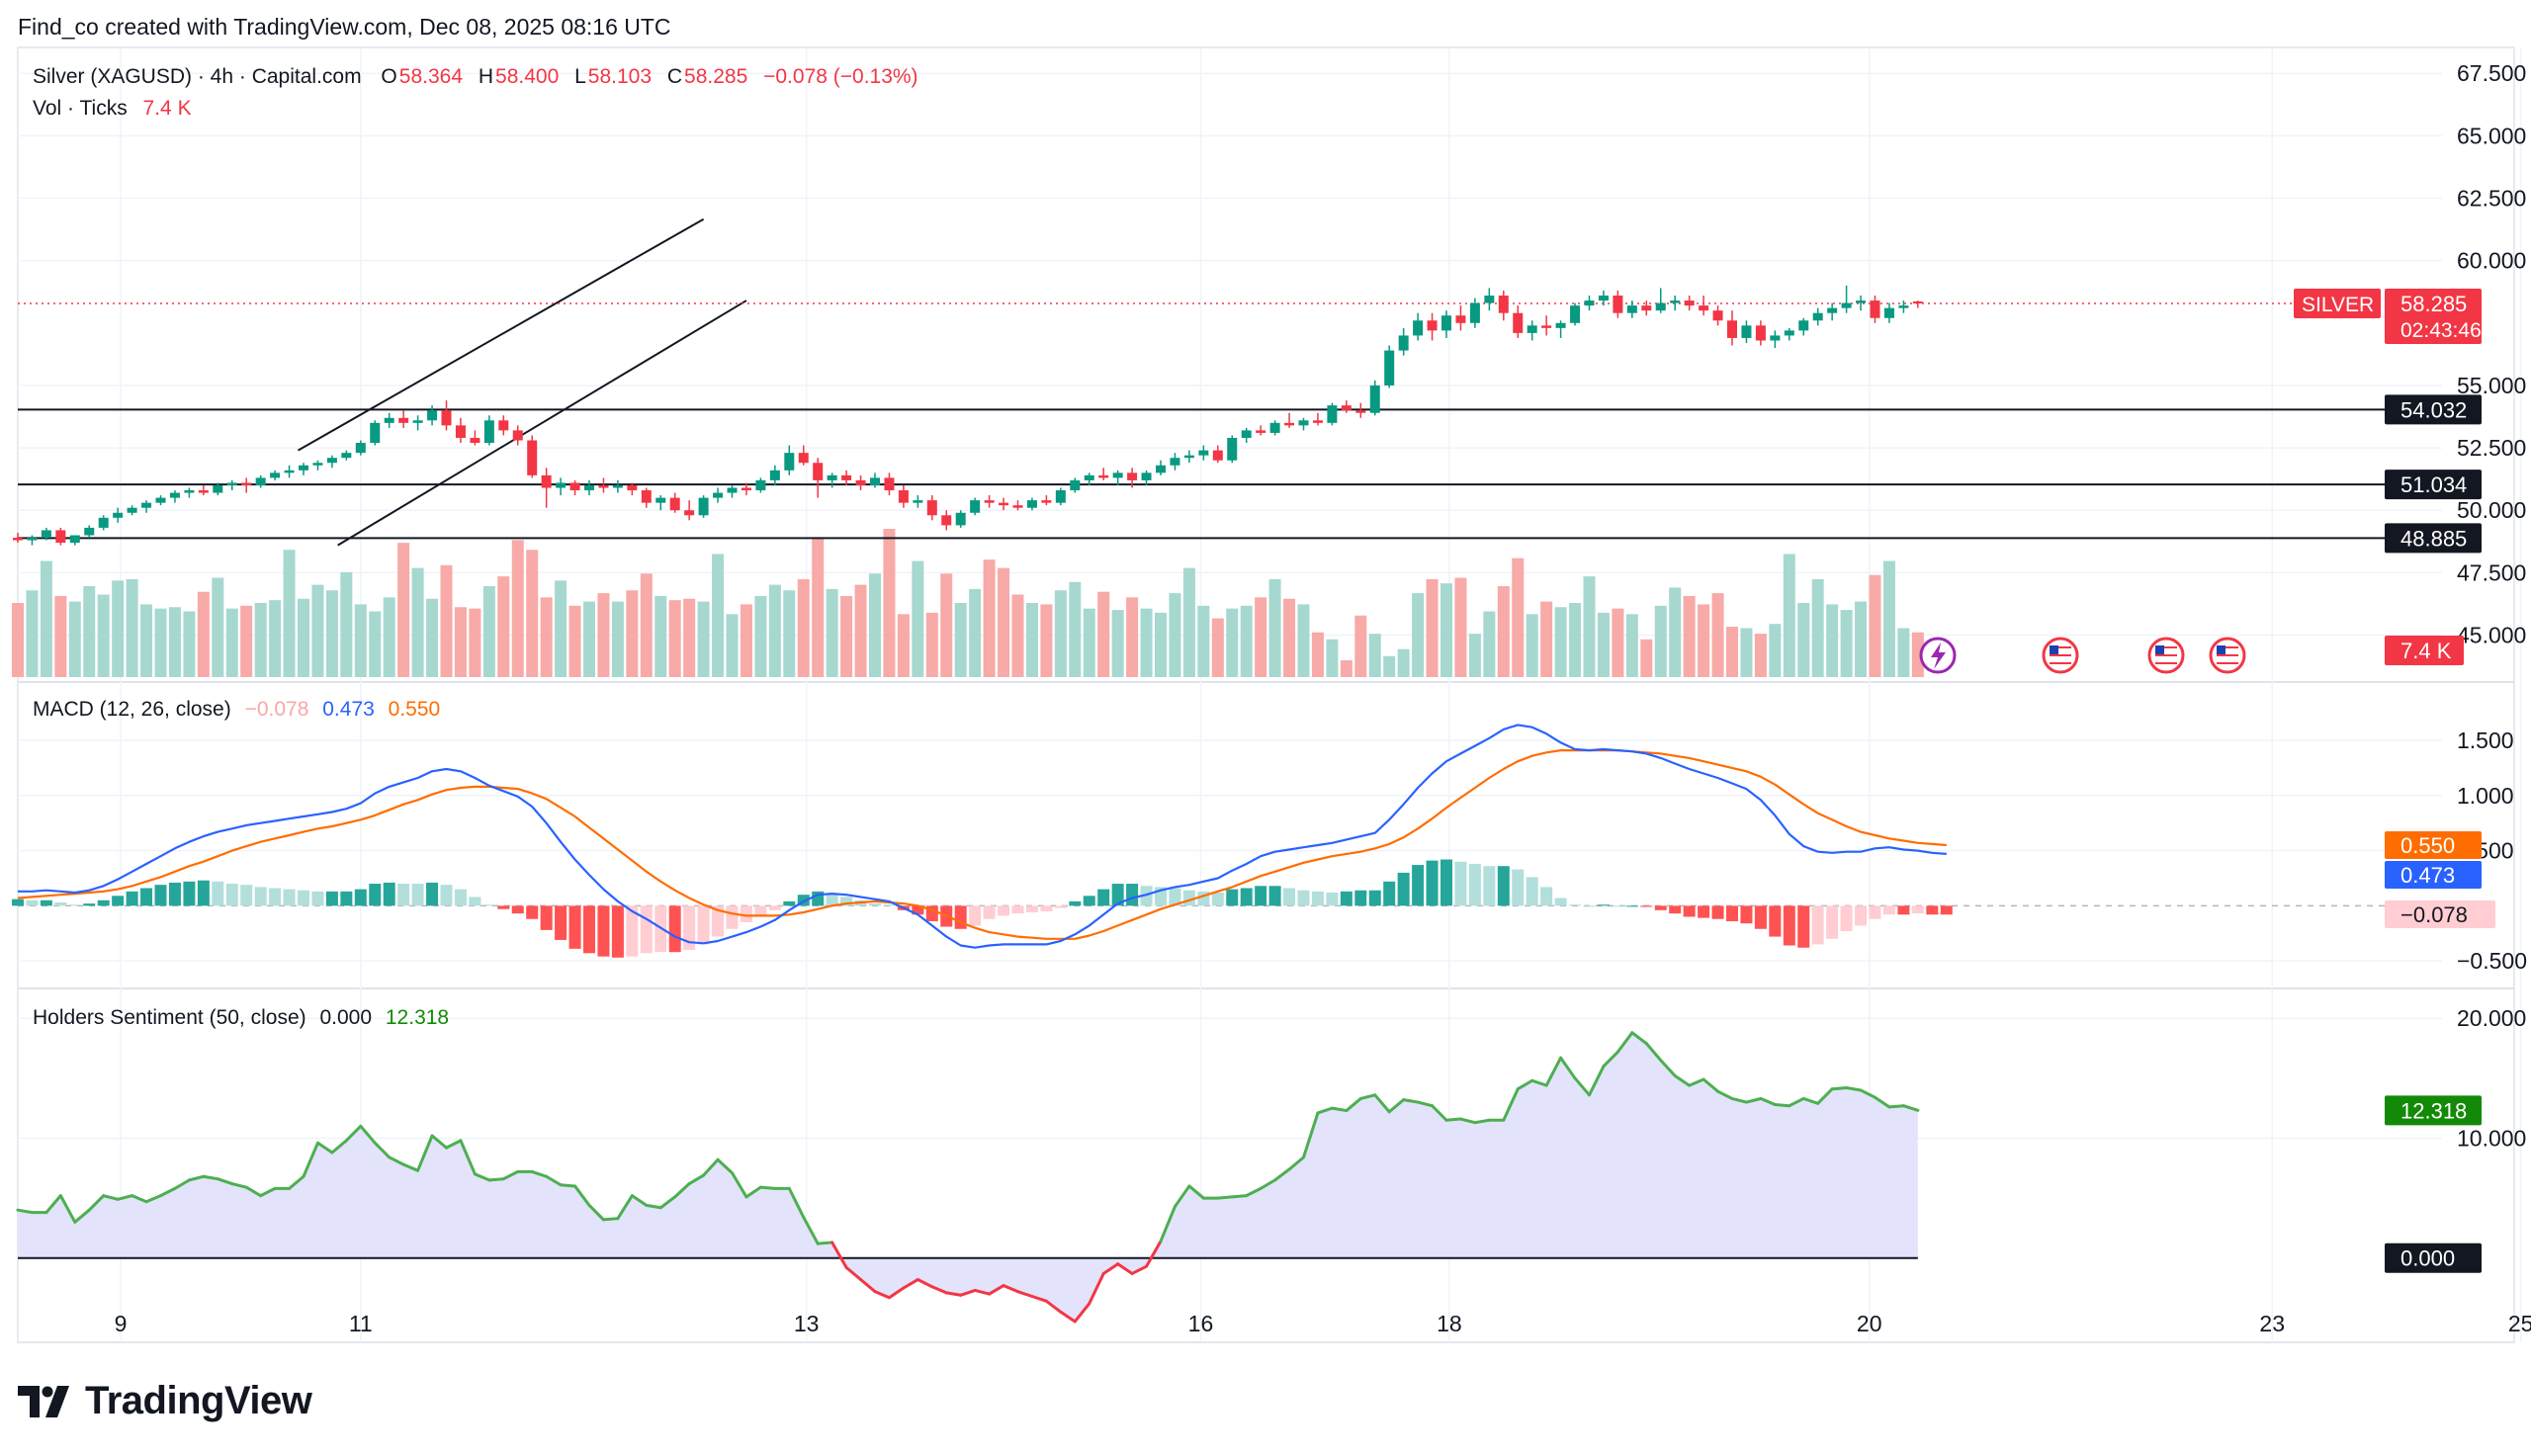 This screenshot has height=1456, width=2531. What do you see at coordinates (132, 709) in the screenshot?
I see `macd-label: MACD (12, 26, close)` at bounding box center [132, 709].